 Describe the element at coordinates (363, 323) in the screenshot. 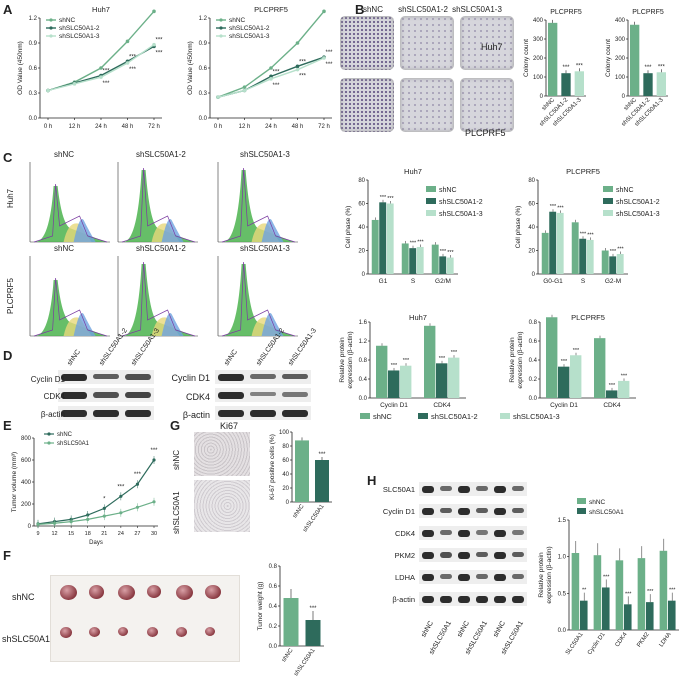

I see `y-tick-label: 1.6` at that location.